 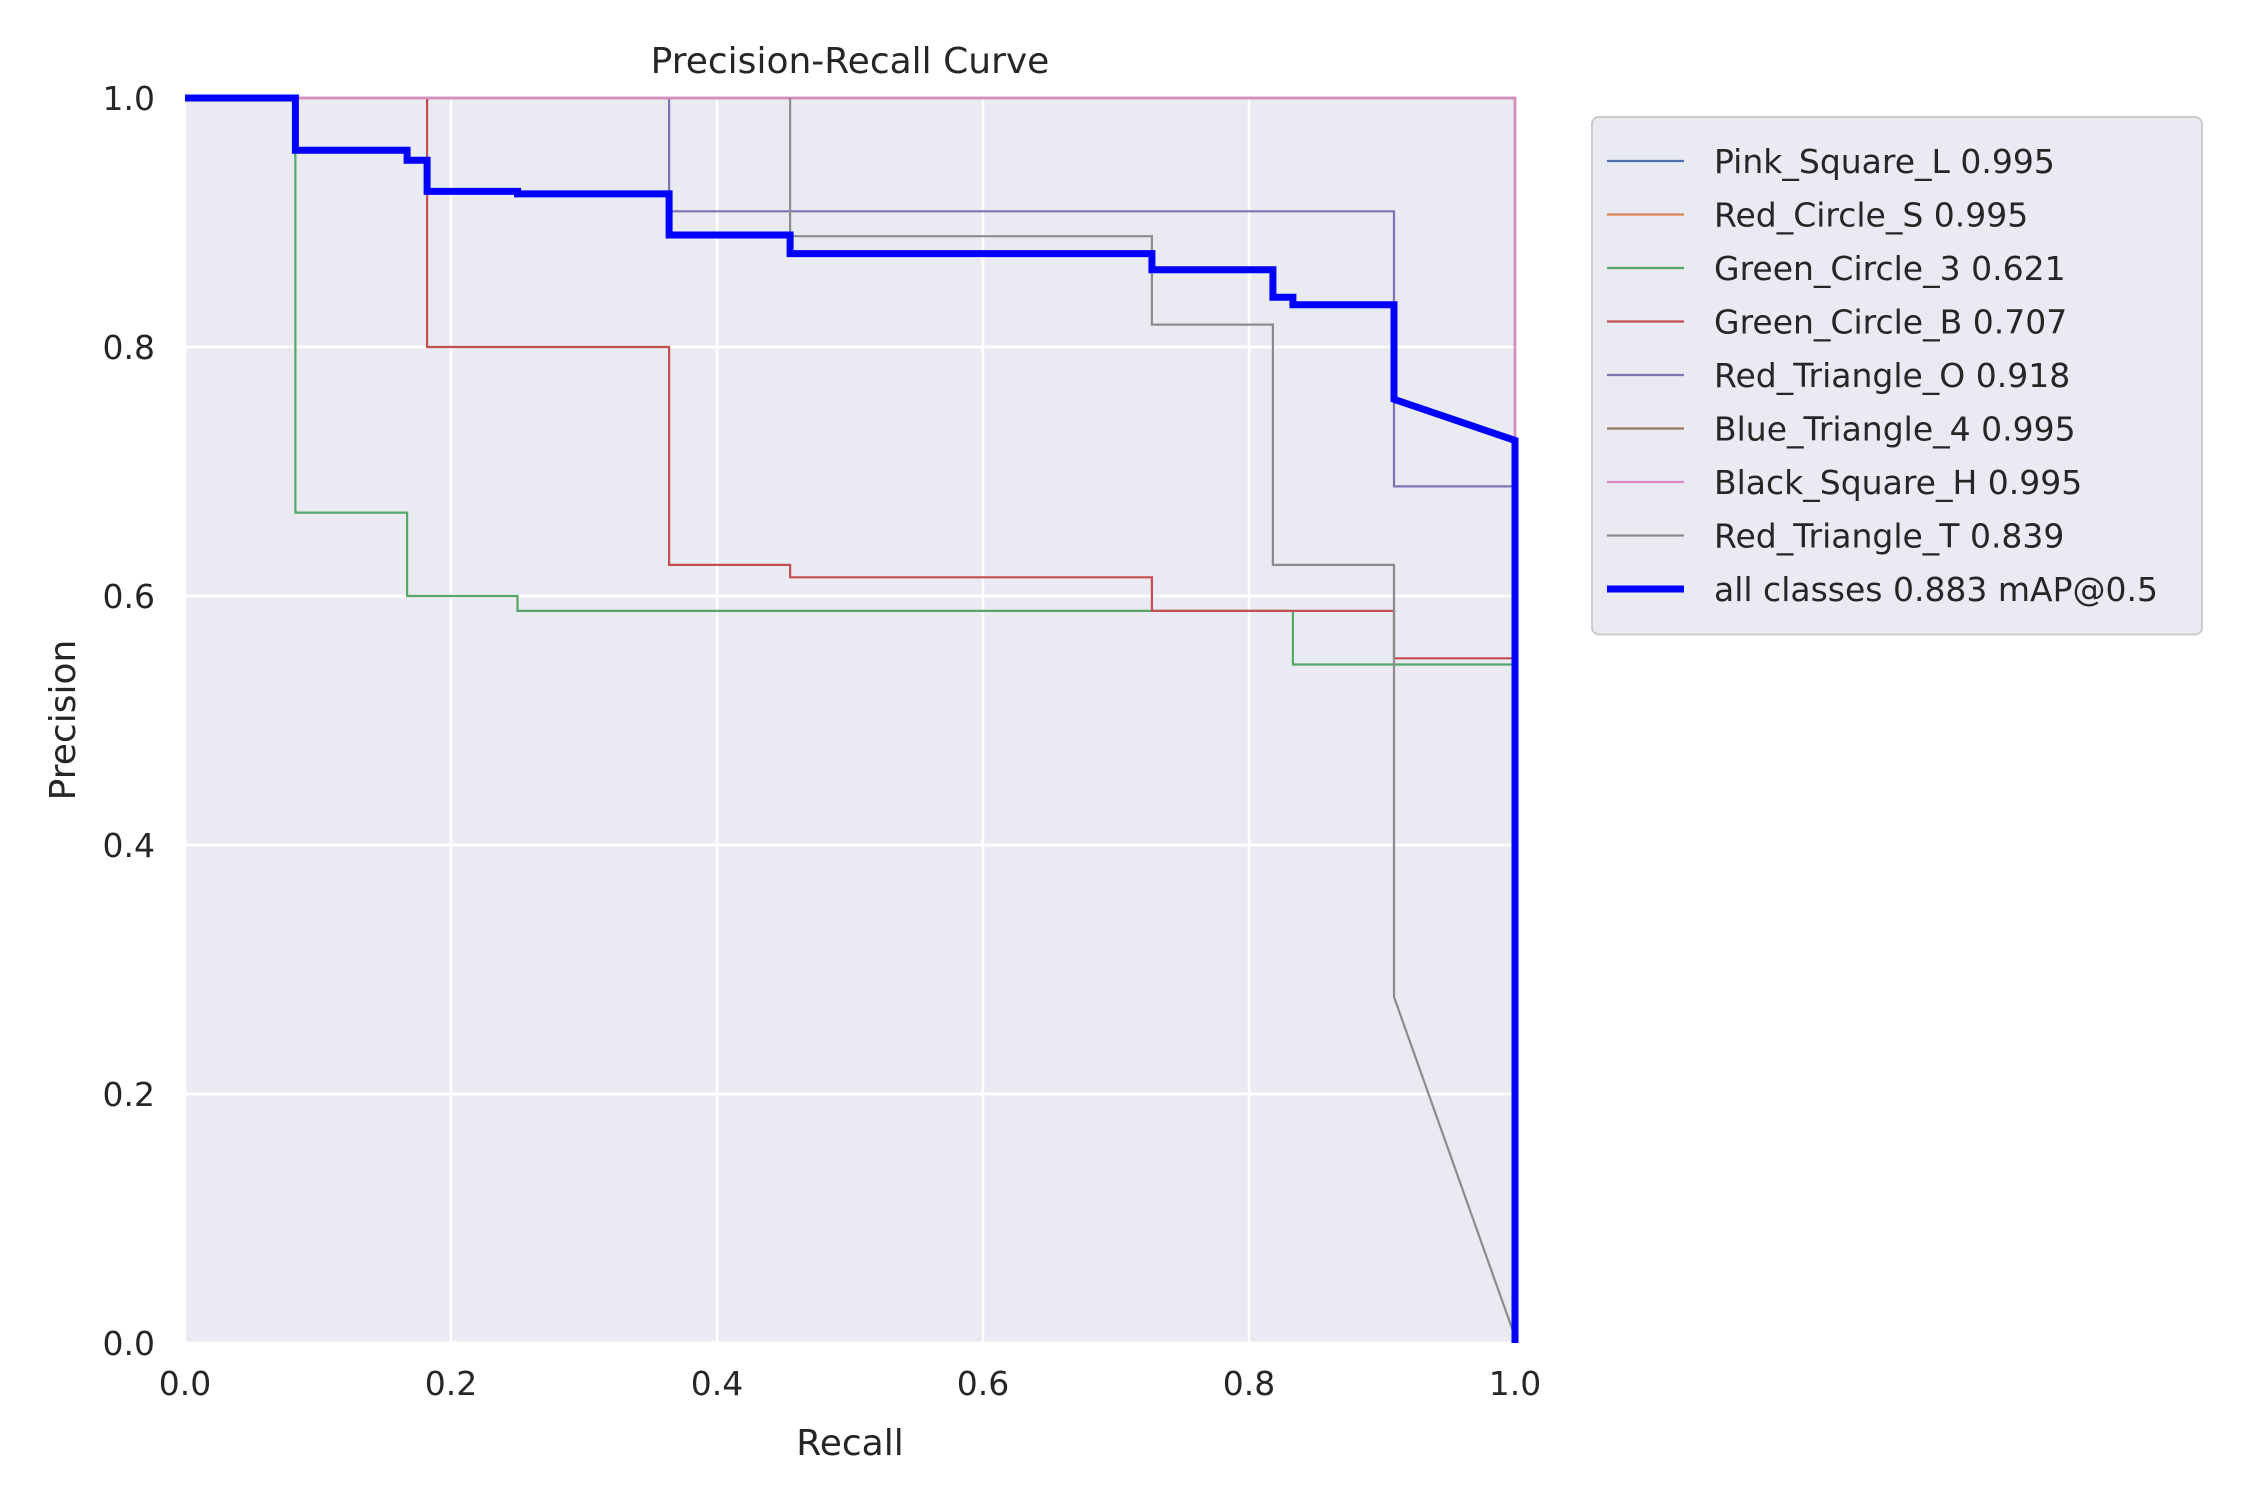 I want to click on x-tick-label: 0.6, so click(x=983, y=1383).